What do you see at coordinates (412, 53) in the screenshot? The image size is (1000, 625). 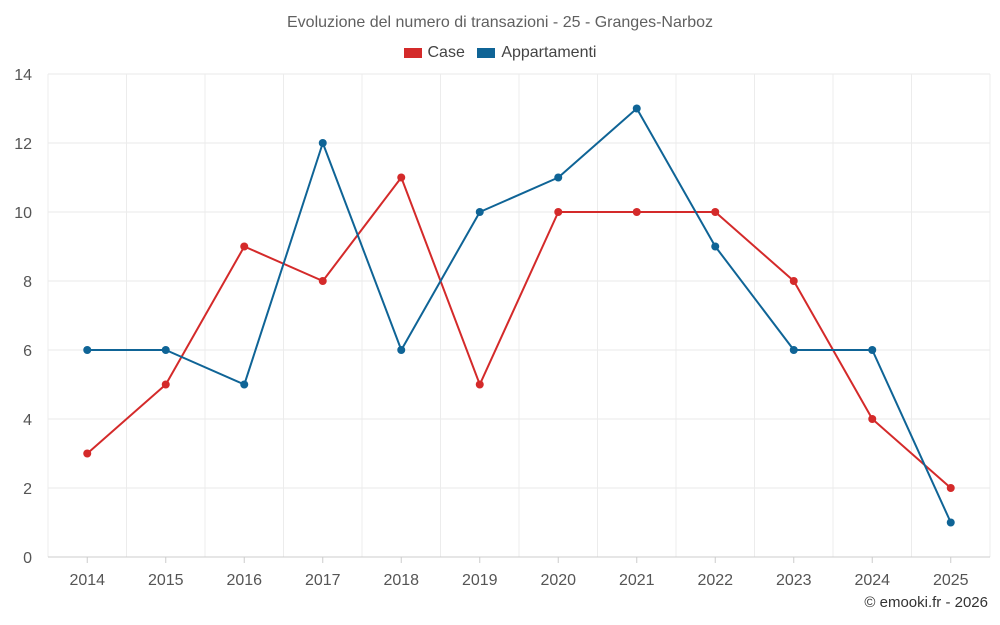 I see `legend-swatch-case` at bounding box center [412, 53].